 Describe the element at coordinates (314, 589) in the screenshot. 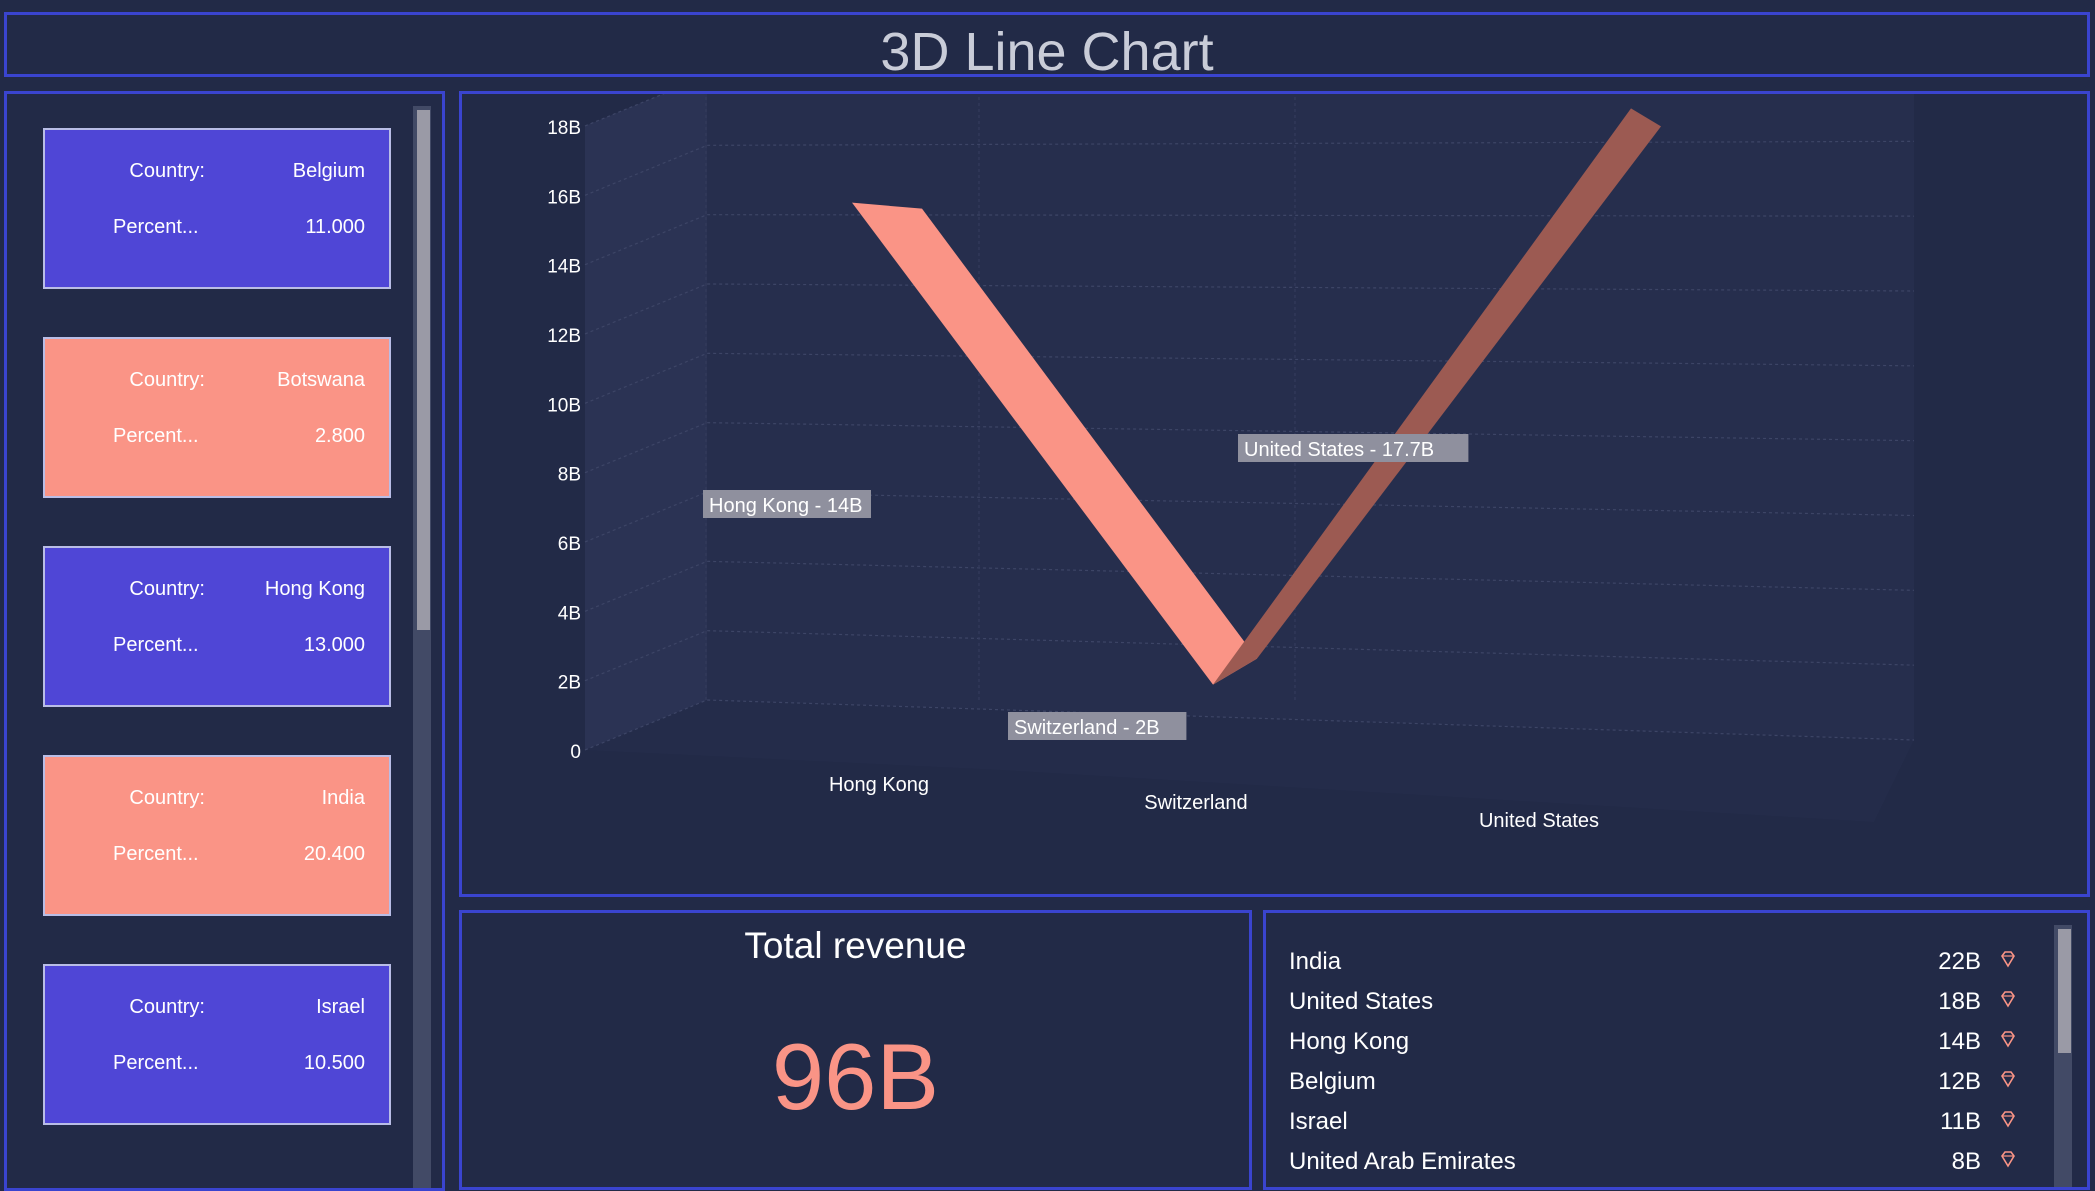

I see `card-country-value: Hong Kong` at that location.